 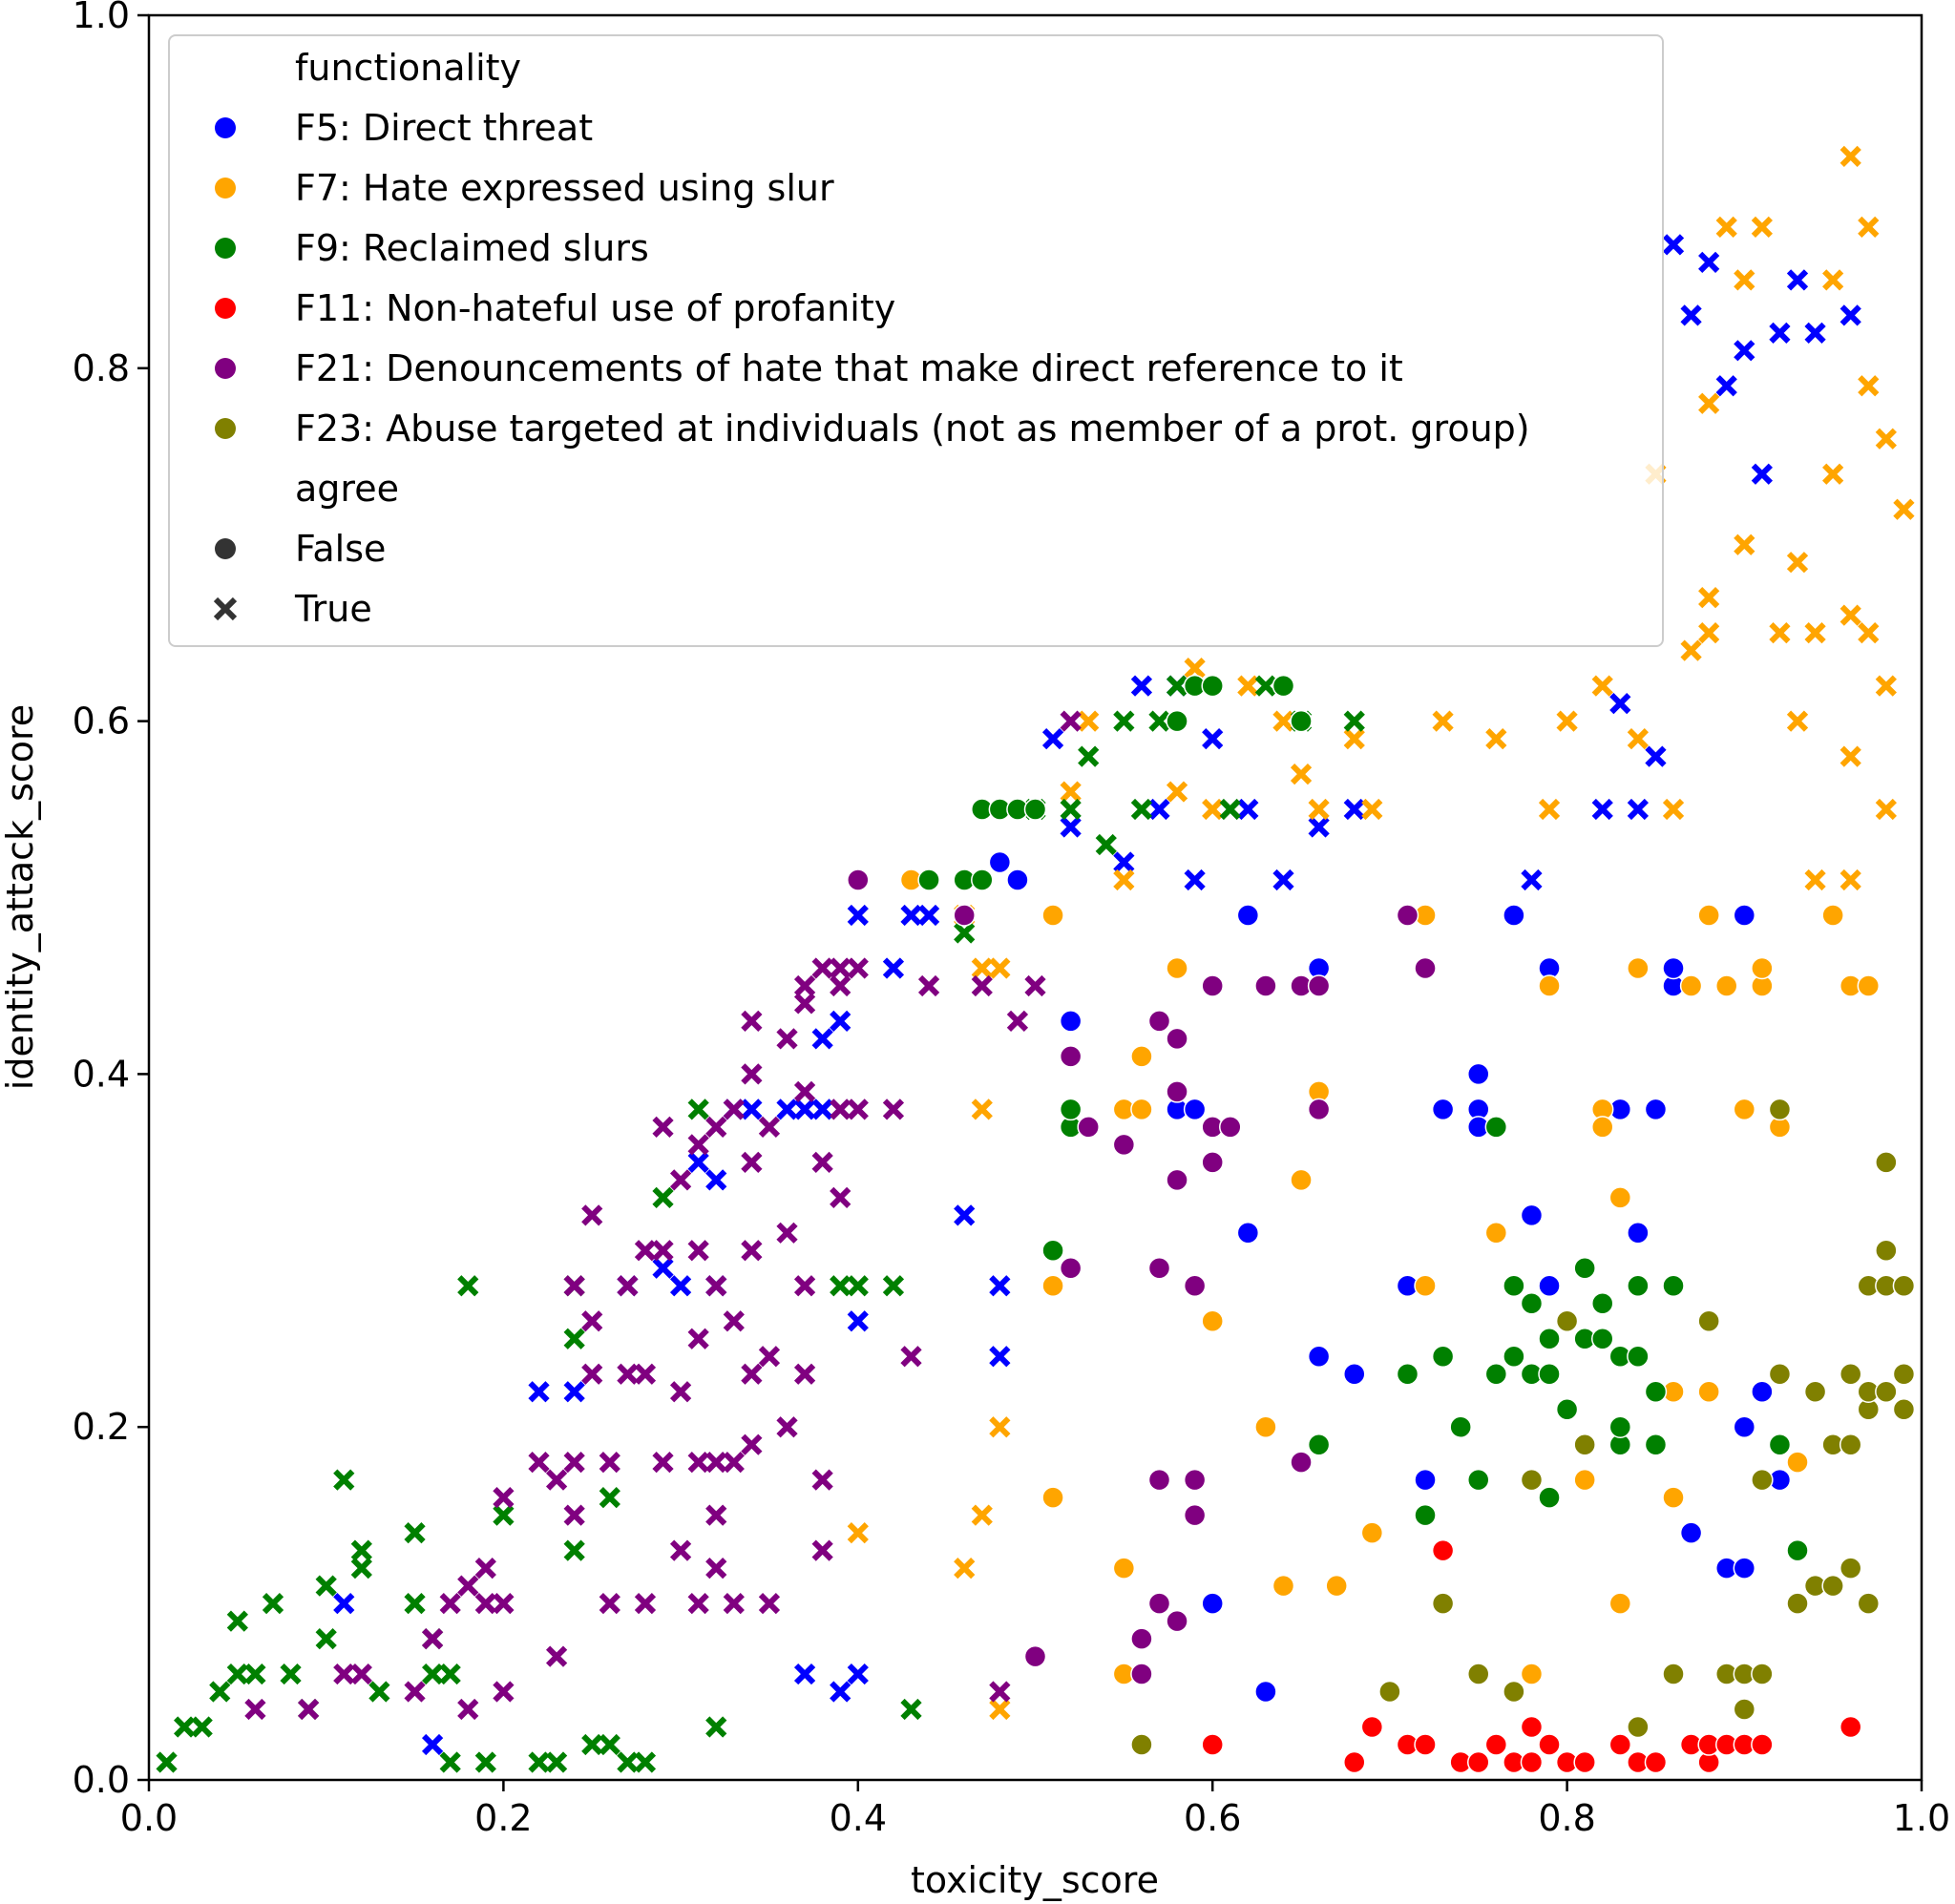 What do you see at coordinates (101, 1427) in the screenshot?
I see `y-tick-label-1: 0.2` at bounding box center [101, 1427].